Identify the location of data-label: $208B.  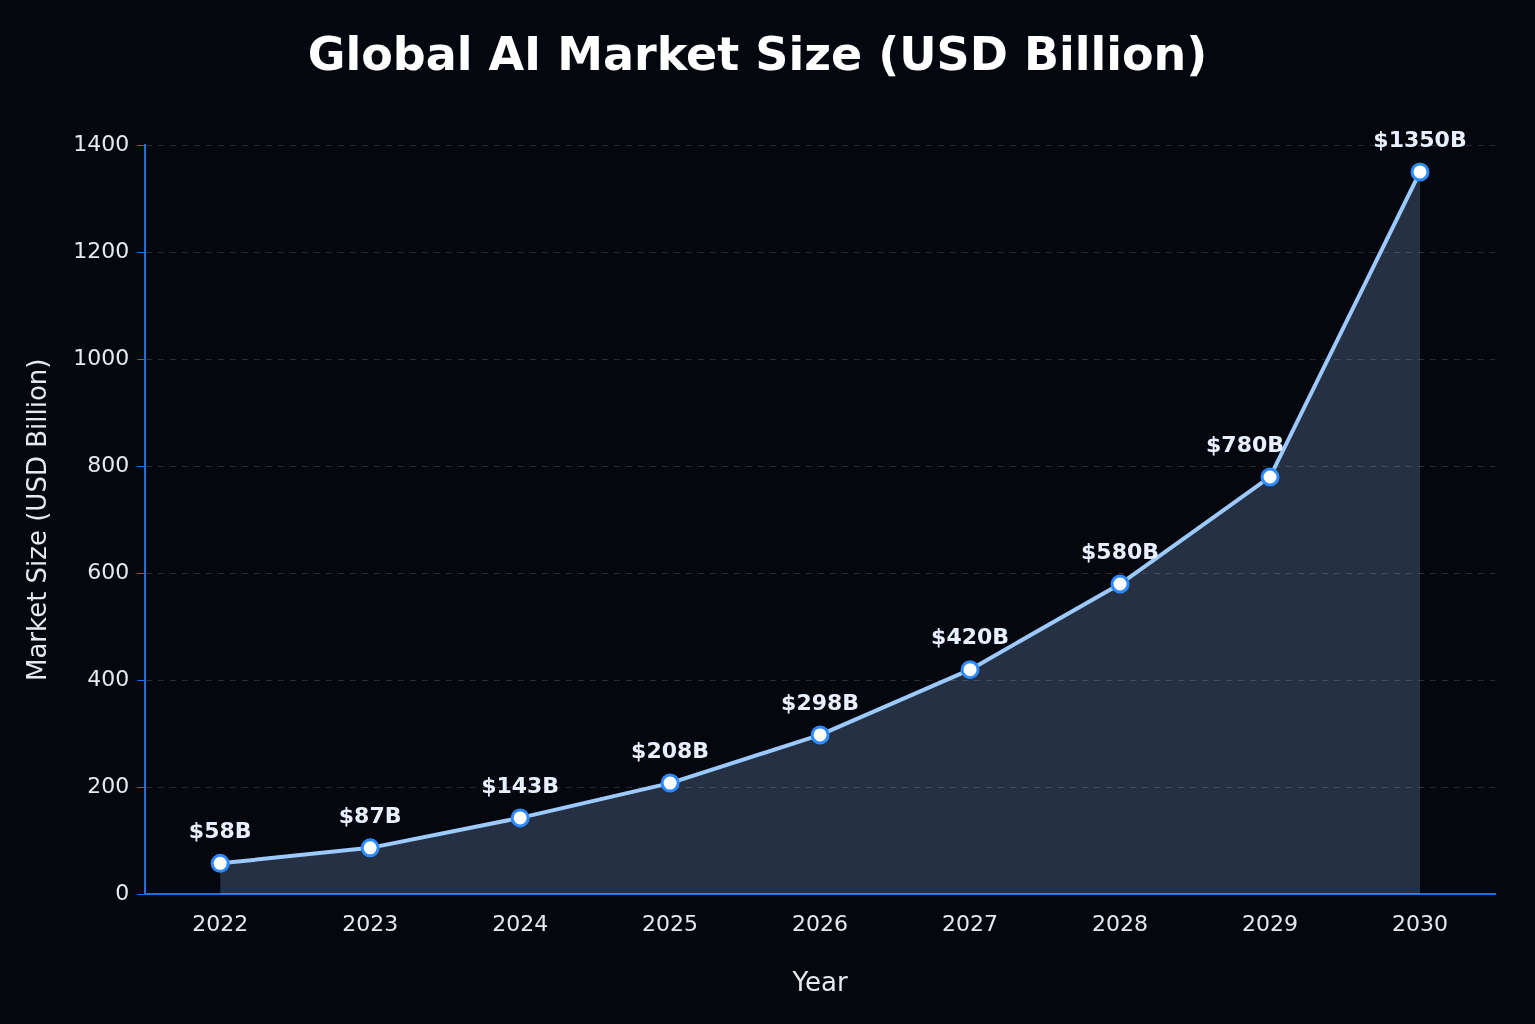
(670, 750).